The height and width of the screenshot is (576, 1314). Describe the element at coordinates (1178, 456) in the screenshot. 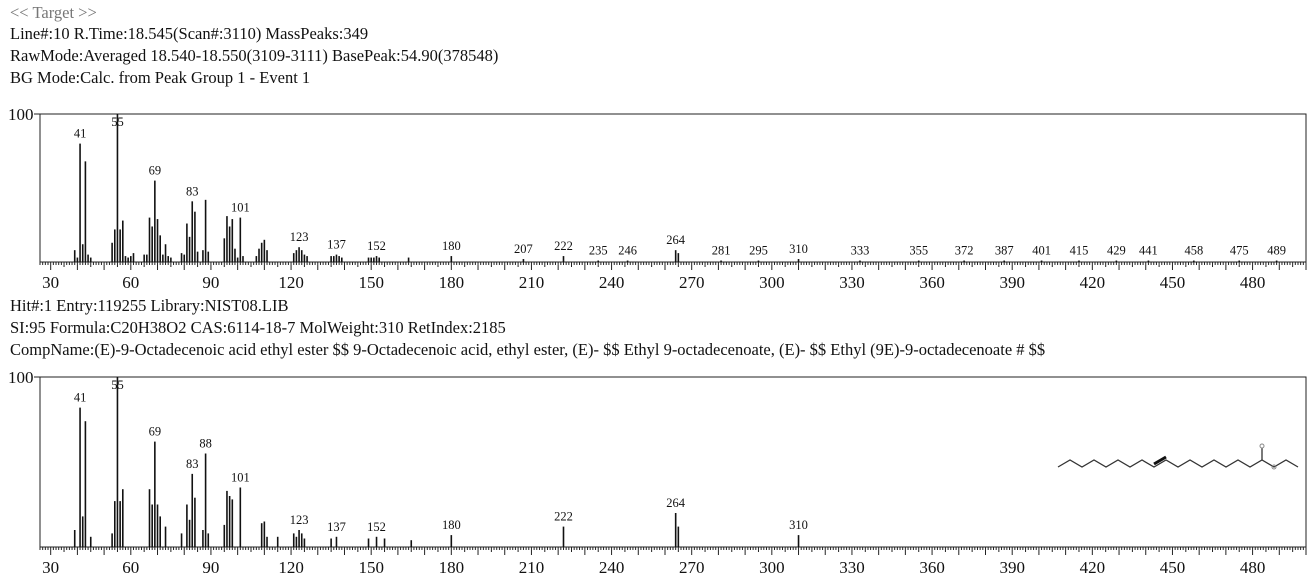

I see `molecule-structure-icon` at that location.